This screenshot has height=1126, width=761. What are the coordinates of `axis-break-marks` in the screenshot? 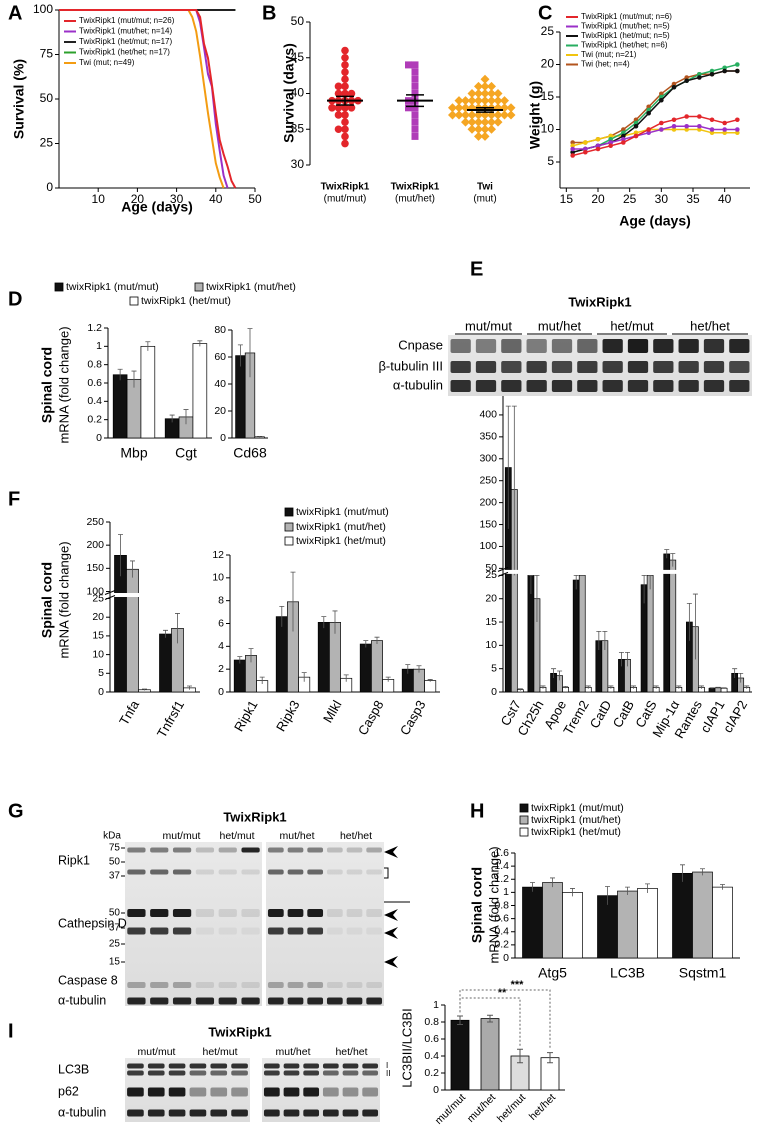 It's located at (110, 595).